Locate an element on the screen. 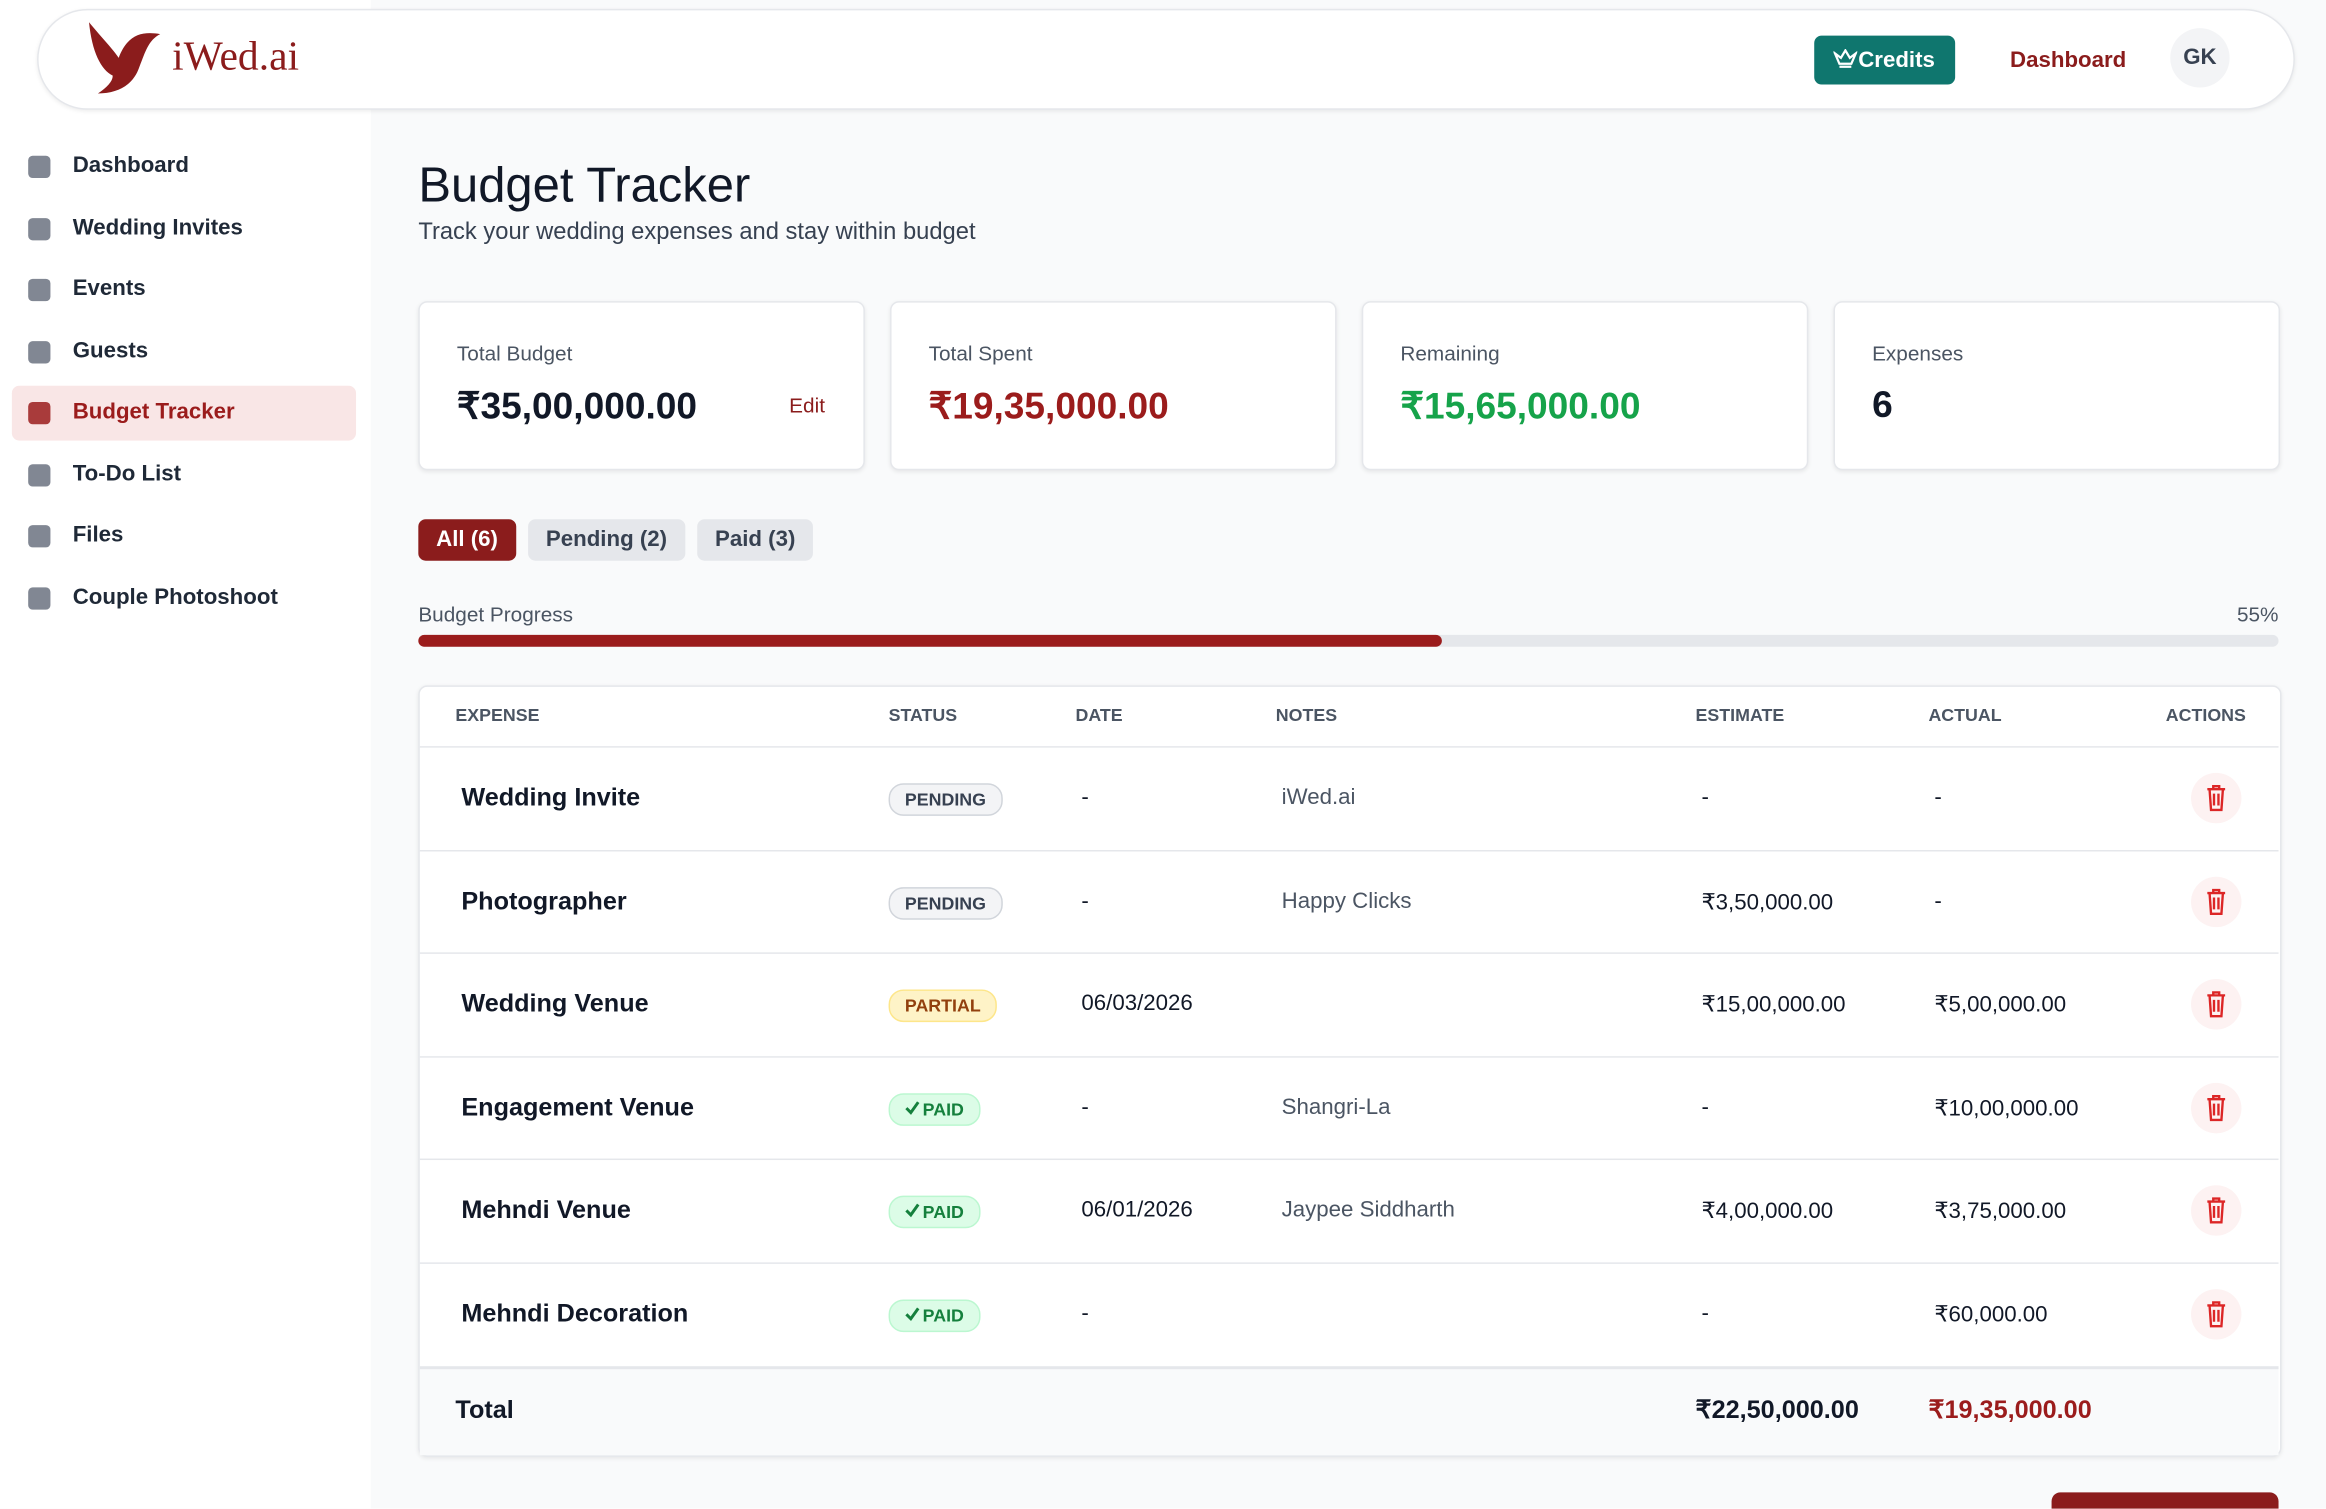  avatar: GK is located at coordinates (2200, 58).